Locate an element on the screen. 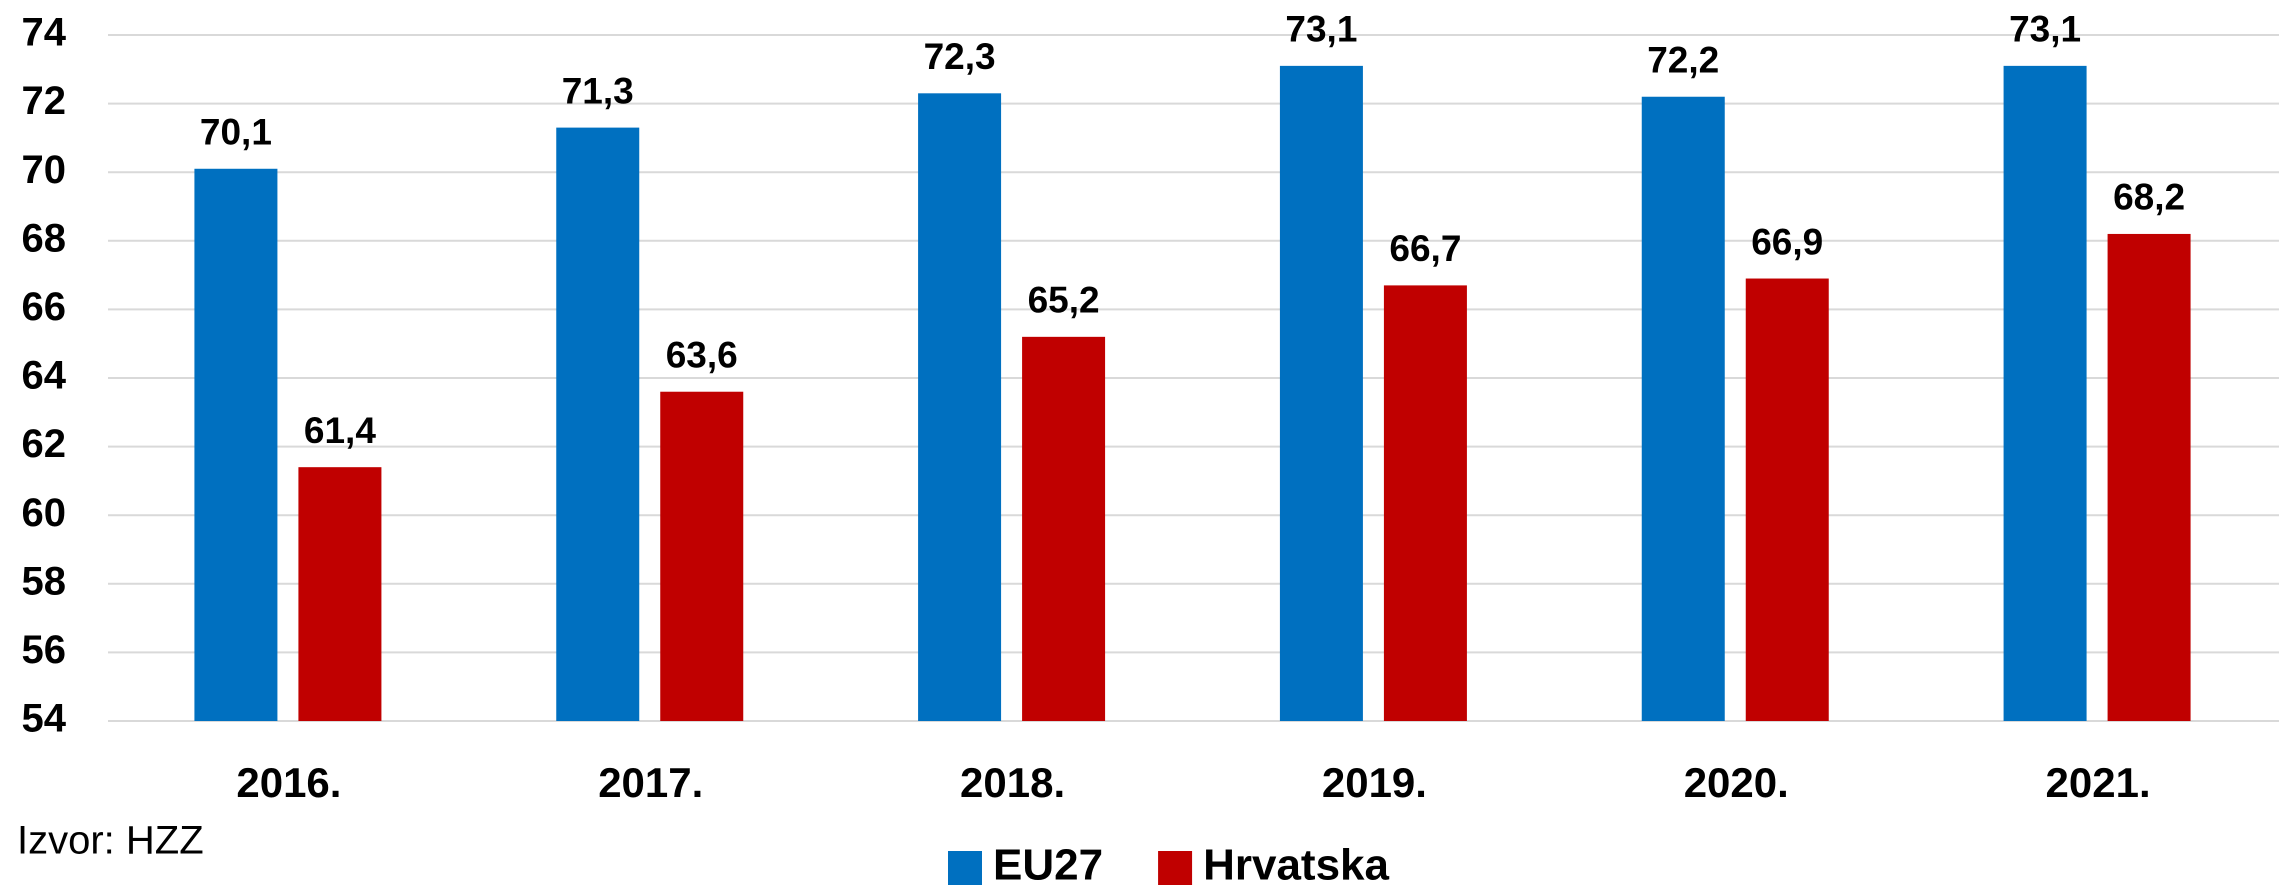 The width and height of the screenshot is (2279, 886). y-tick-label: 62 is located at coordinates (44, 444).